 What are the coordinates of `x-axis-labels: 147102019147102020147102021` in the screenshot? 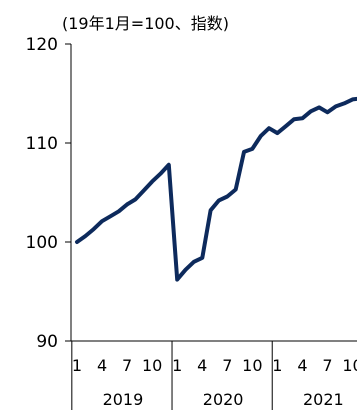 It's located at (214, 375).